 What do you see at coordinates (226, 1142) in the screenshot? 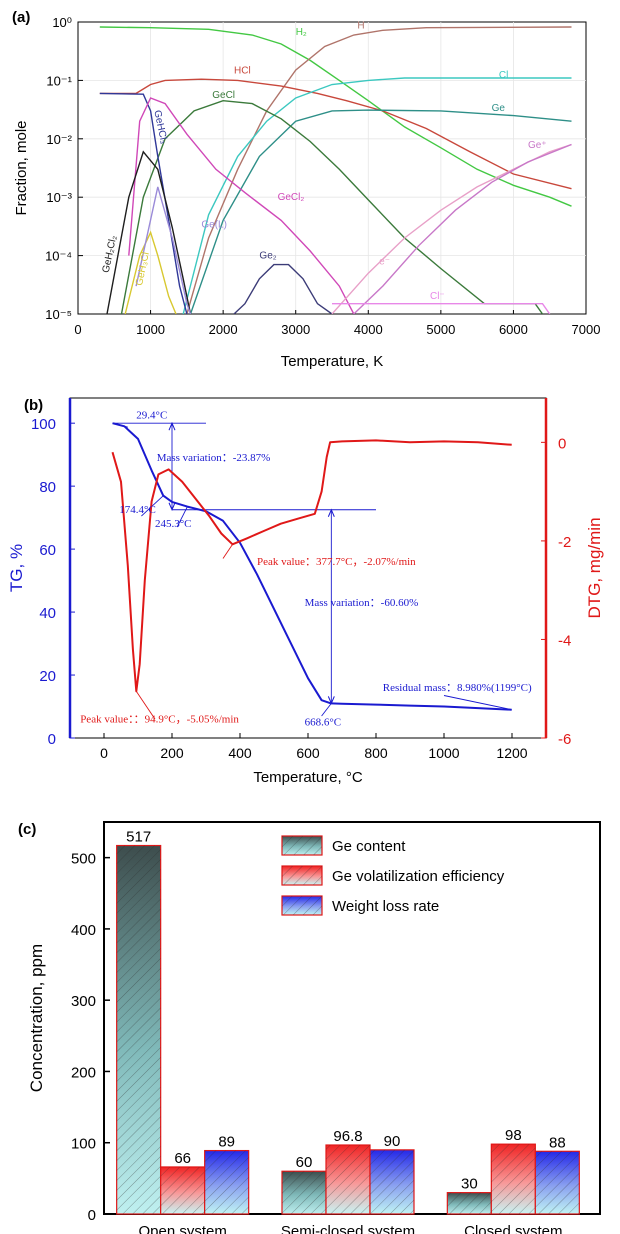
I see `panel-c-data-label: 89` at bounding box center [226, 1142].